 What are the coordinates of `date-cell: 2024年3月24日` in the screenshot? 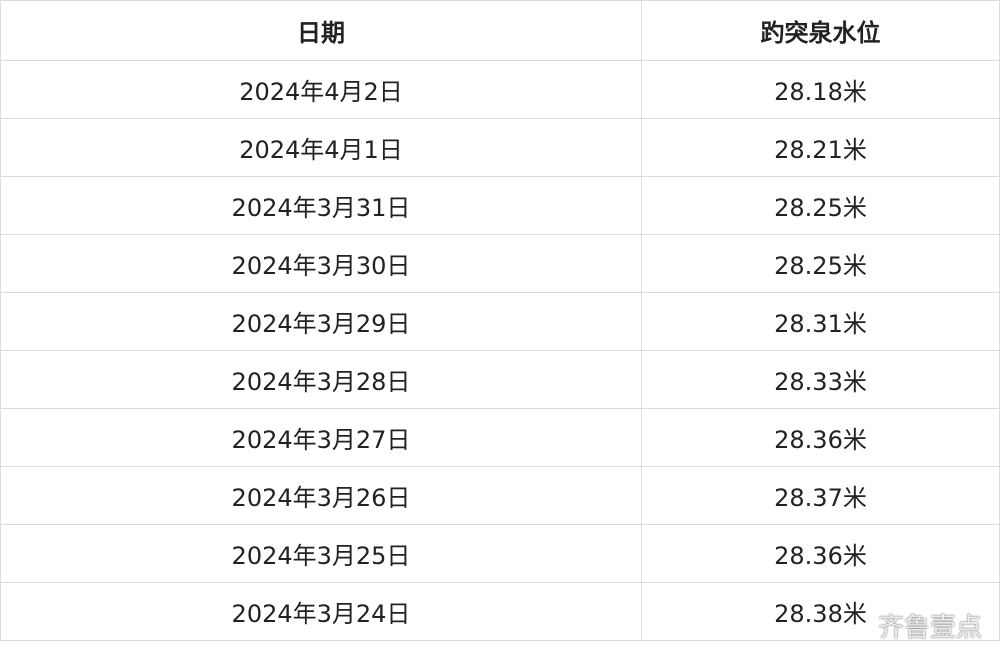 It's located at (321, 611).